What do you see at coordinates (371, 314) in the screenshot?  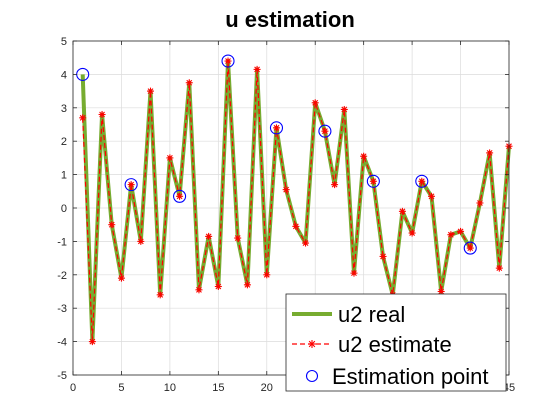 I see `legend-label-u2-real: u2 real` at bounding box center [371, 314].